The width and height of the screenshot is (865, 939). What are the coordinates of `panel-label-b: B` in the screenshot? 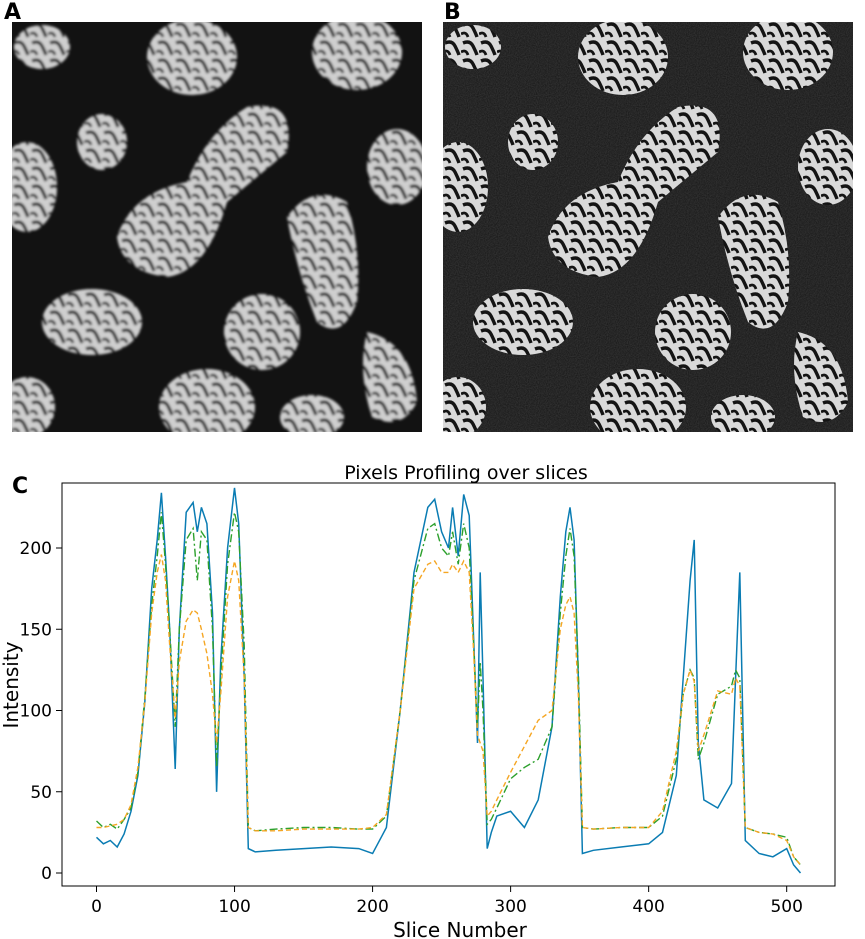 It's located at (452, 12).